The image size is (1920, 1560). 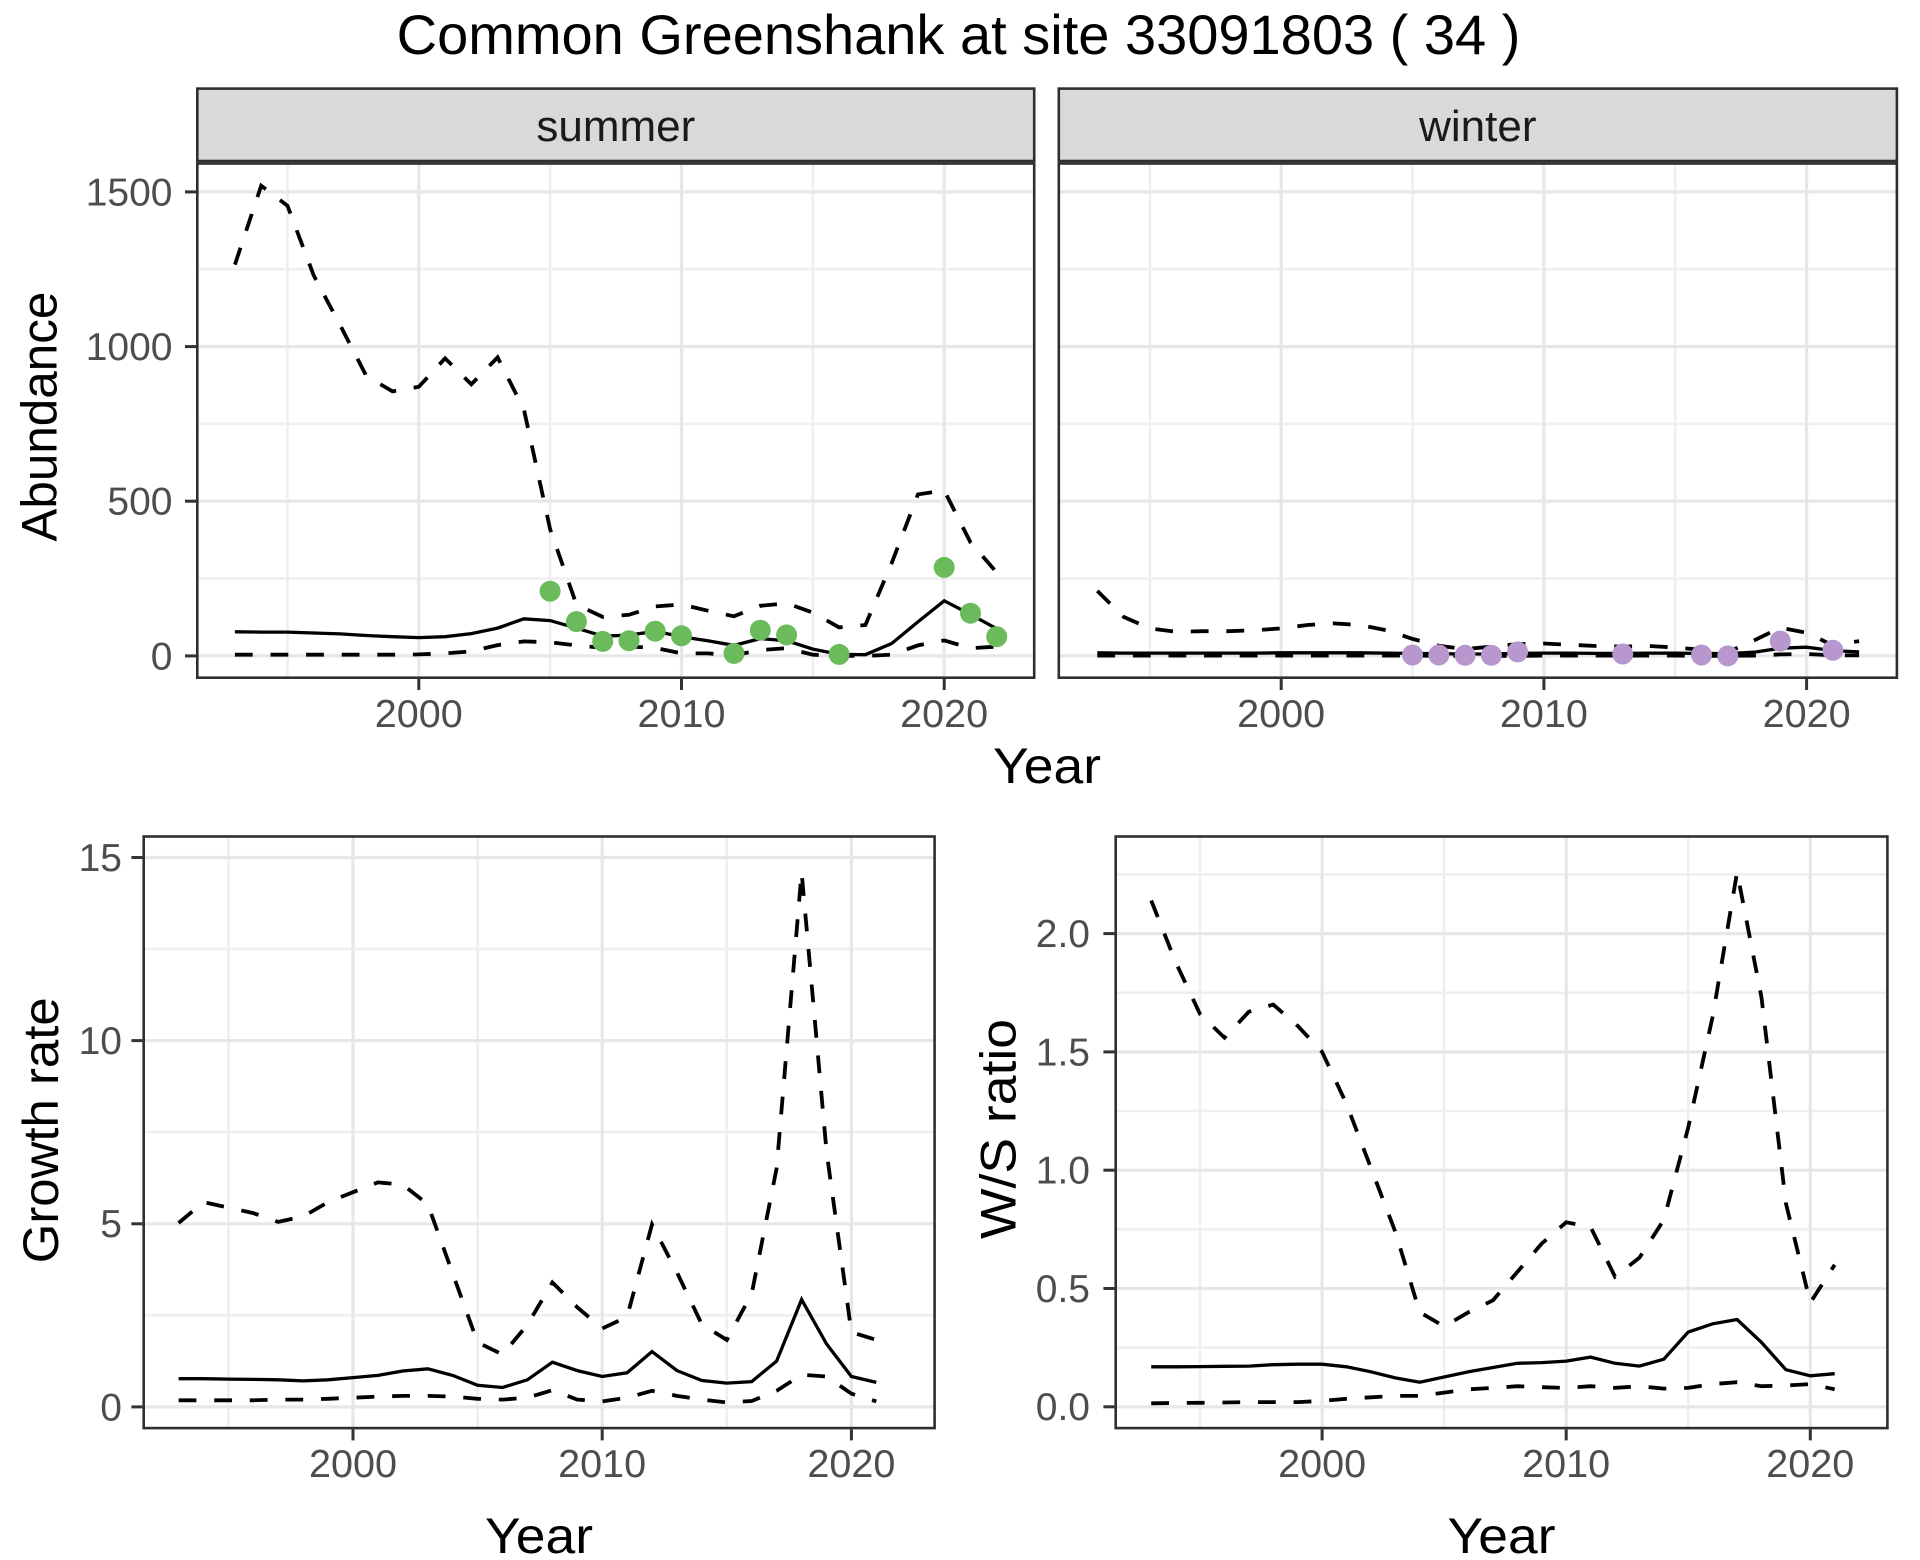 What do you see at coordinates (39, 417) in the screenshot?
I see `svg-text: Abundance` at bounding box center [39, 417].